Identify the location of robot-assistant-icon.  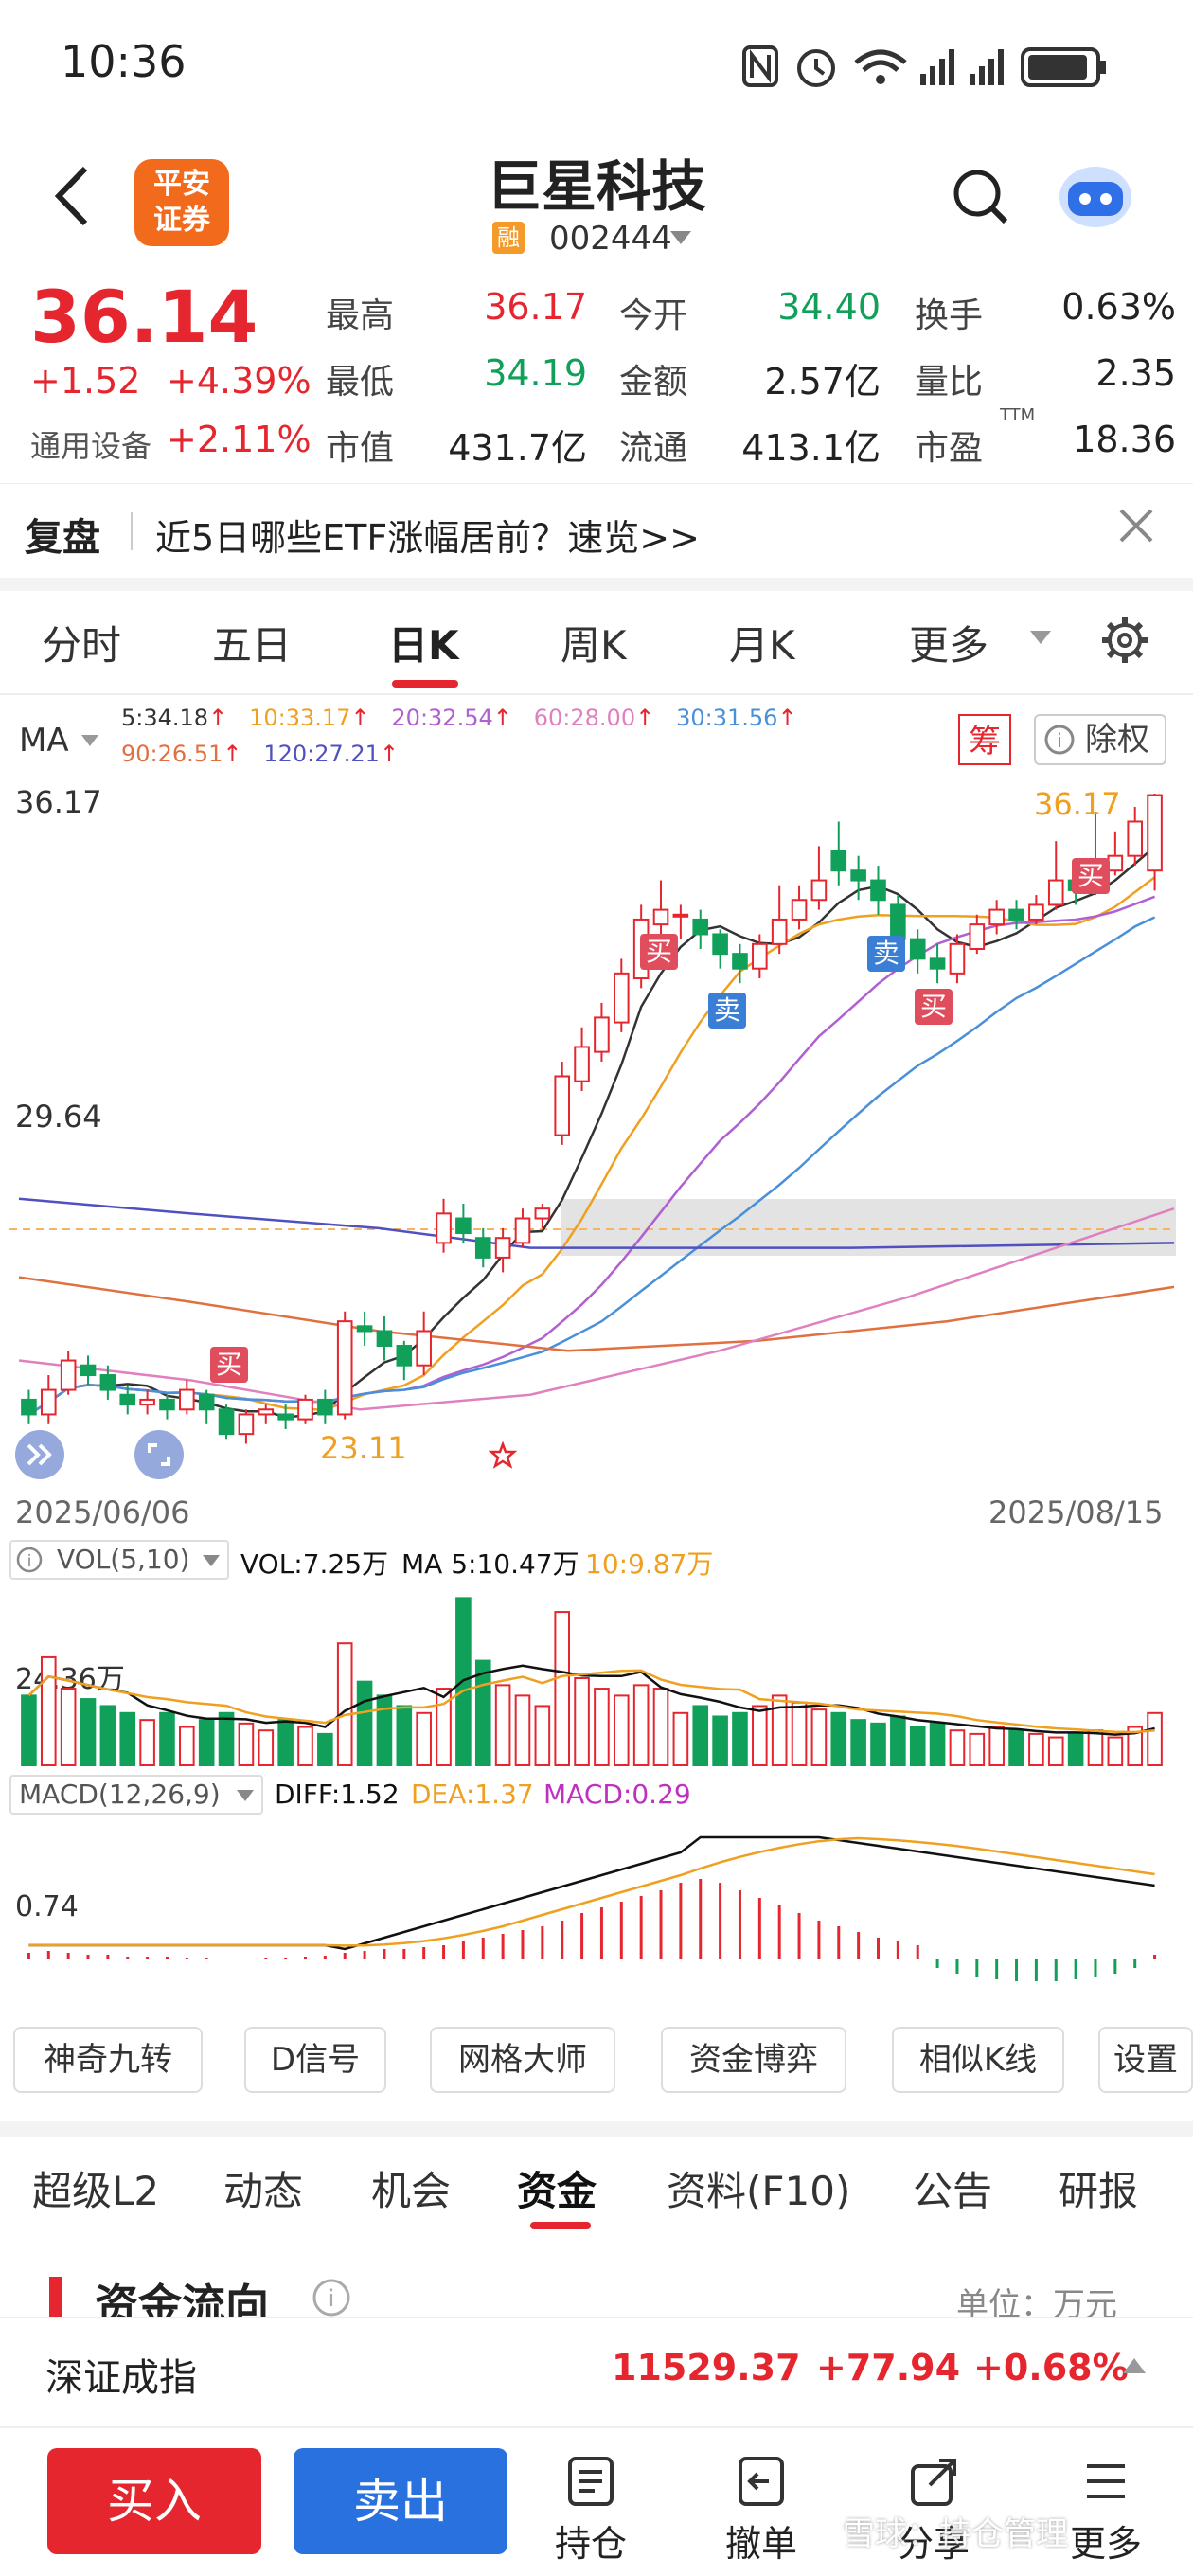
(1095, 197).